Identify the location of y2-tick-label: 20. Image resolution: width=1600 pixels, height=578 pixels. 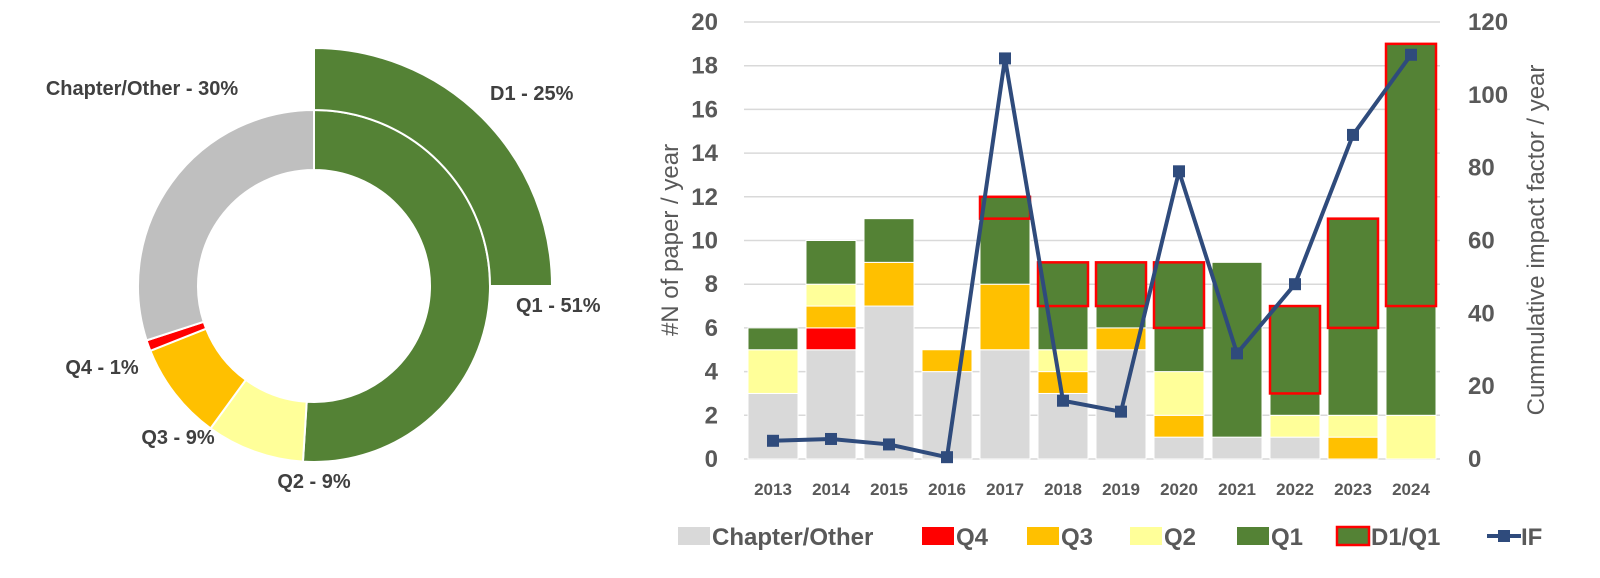
(1481, 386).